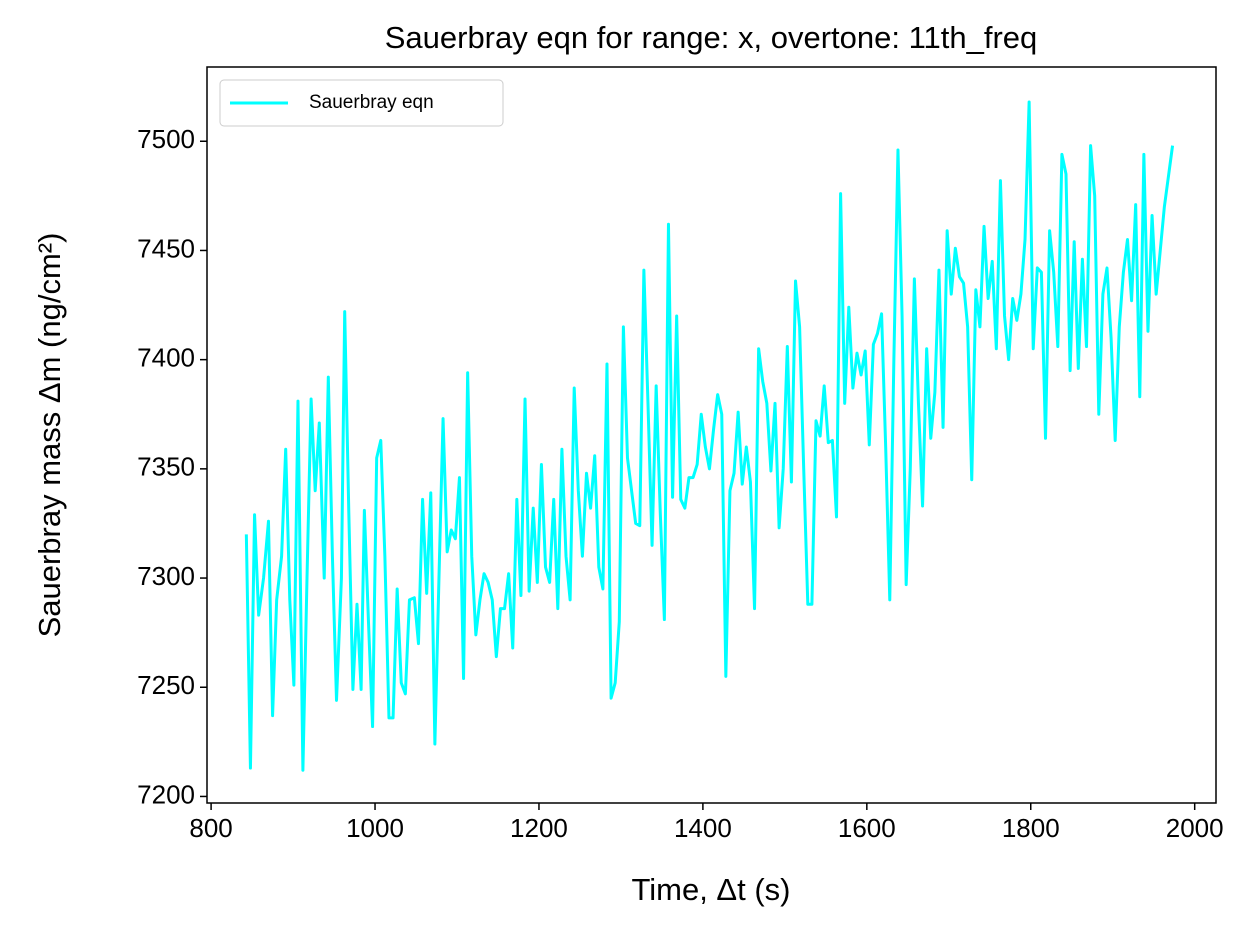  What do you see at coordinates (166, 576) in the screenshot?
I see `y-tick-label: 7300` at bounding box center [166, 576].